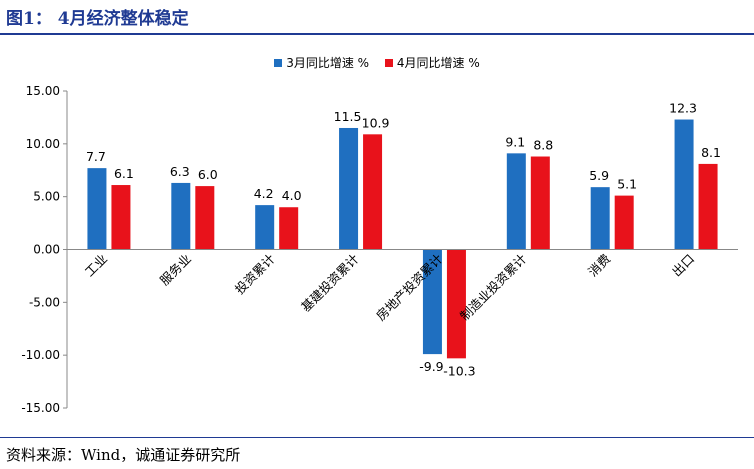  What do you see at coordinates (377, 62) in the screenshot?
I see `chart-legend: 3月同比增速 % 4月同比增速 %` at bounding box center [377, 62].